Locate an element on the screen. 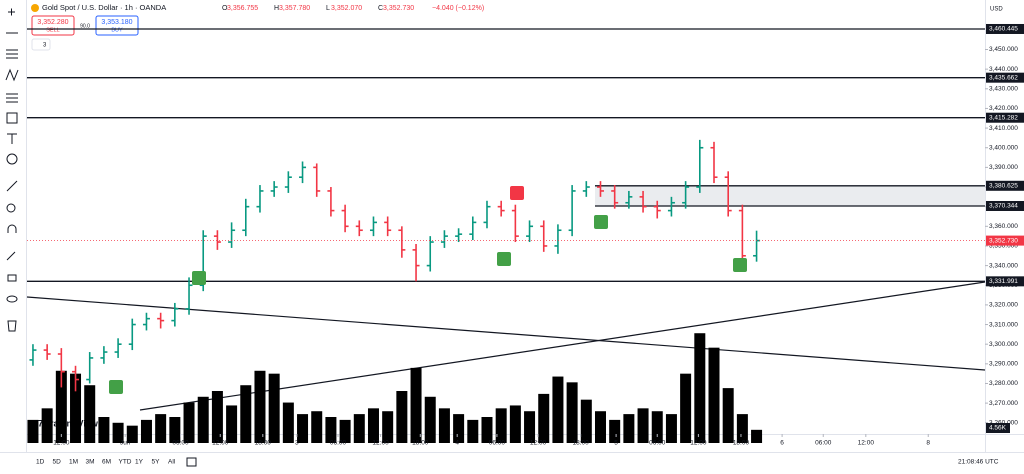 This screenshot has width=1024, height=474. range-button: 5D is located at coordinates (57, 462).